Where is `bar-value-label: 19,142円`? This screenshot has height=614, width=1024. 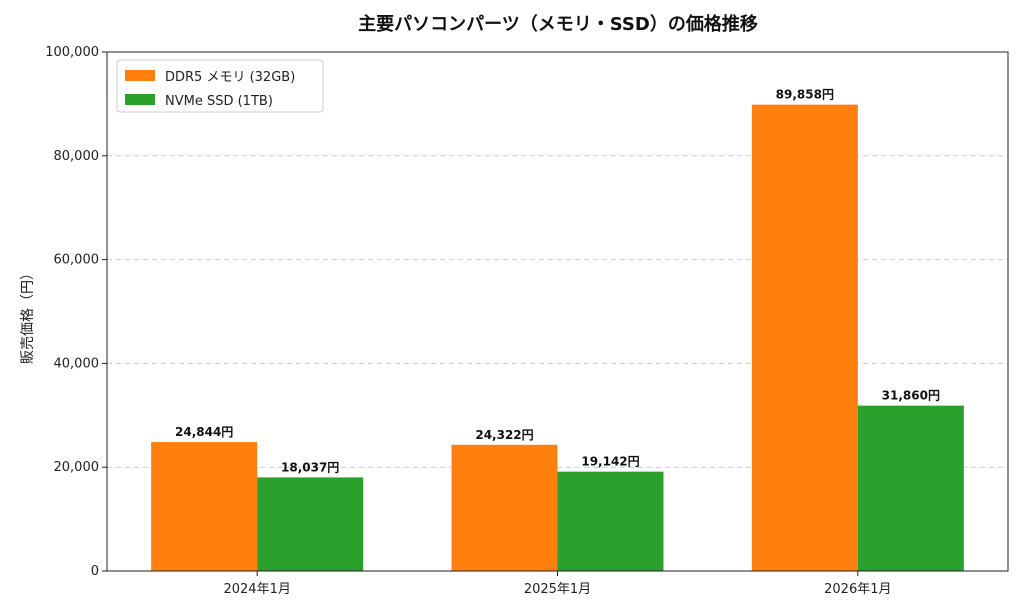 bar-value-label: 19,142円 is located at coordinates (610, 462).